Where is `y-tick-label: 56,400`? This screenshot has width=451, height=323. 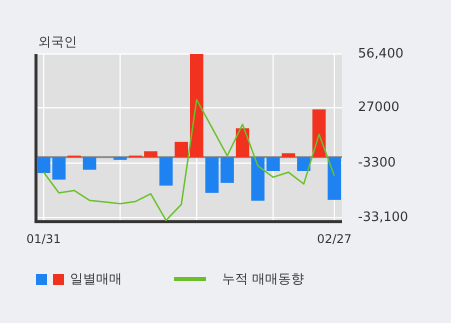 y-tick-label: 56,400 is located at coordinates (381, 54).